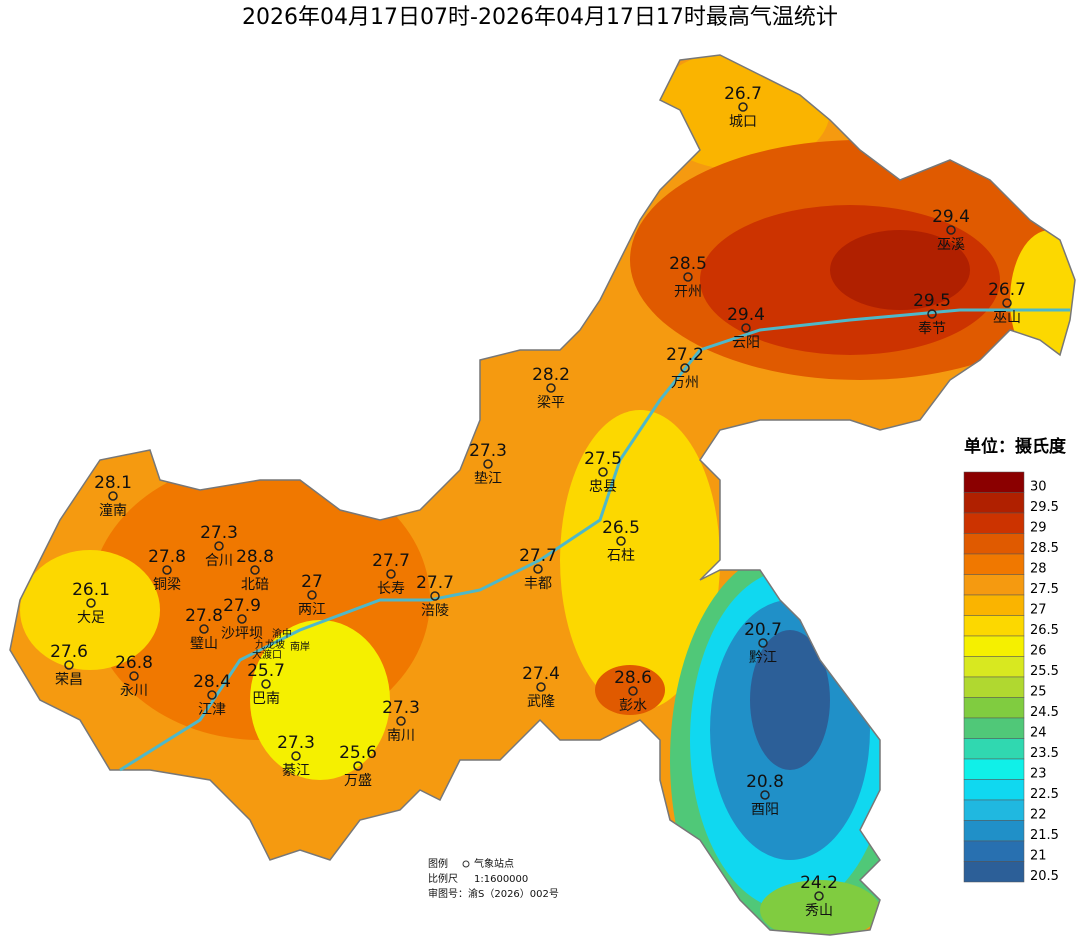 The height and width of the screenshot is (942, 1080). Describe the element at coordinates (69, 680) in the screenshot. I see `station-name: 荣昌` at that location.